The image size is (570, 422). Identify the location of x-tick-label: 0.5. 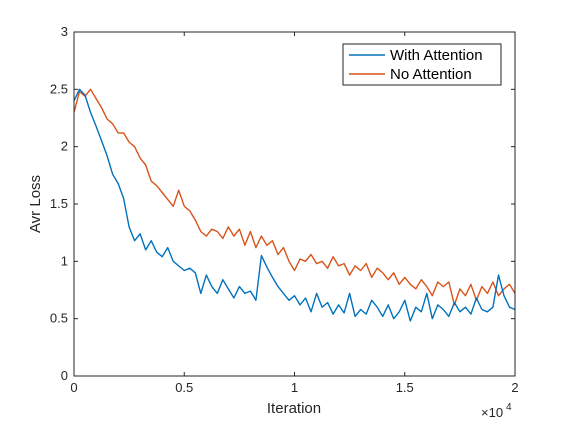
(184, 387).